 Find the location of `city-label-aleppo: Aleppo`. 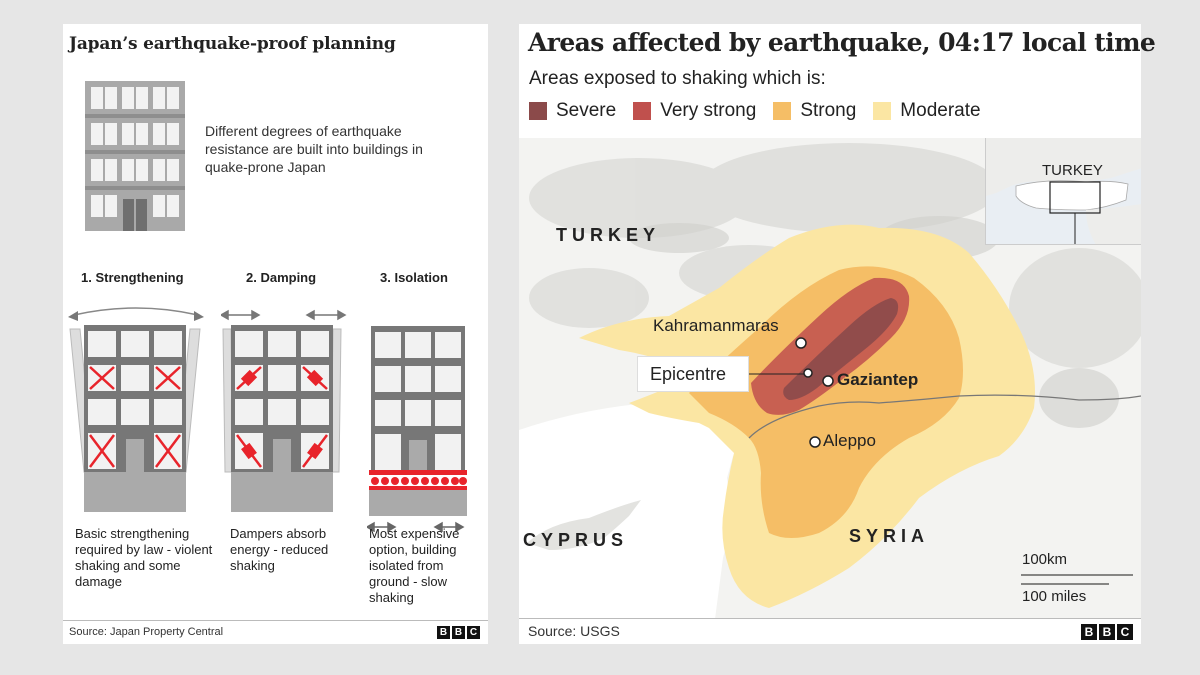

city-label-aleppo: Aleppo is located at coordinates (849, 440).